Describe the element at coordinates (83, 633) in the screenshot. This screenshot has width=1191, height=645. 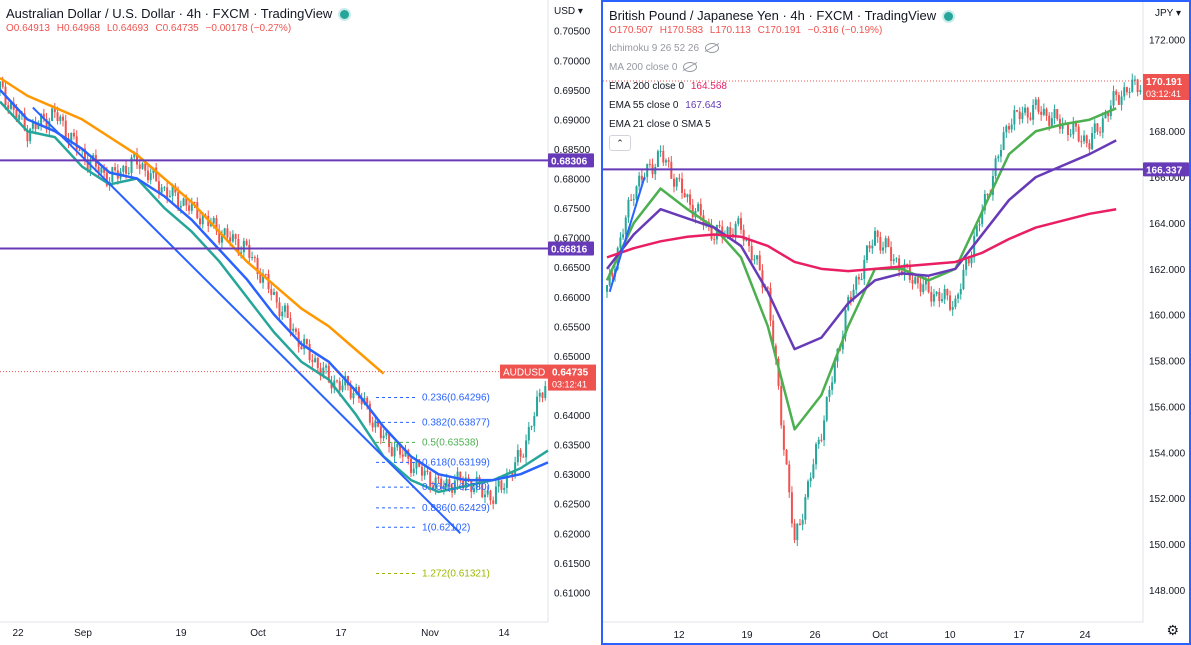
I see `x-tick-label: Sep` at that location.